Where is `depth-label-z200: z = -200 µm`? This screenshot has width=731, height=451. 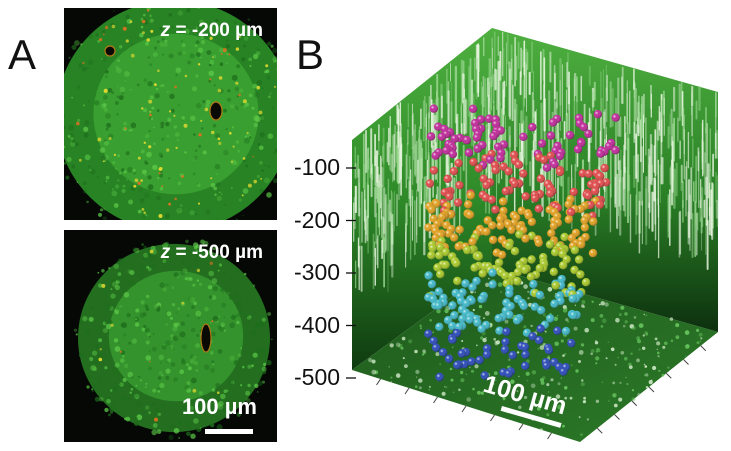
depth-label-z200: z = -200 µm is located at coordinates (212, 31).